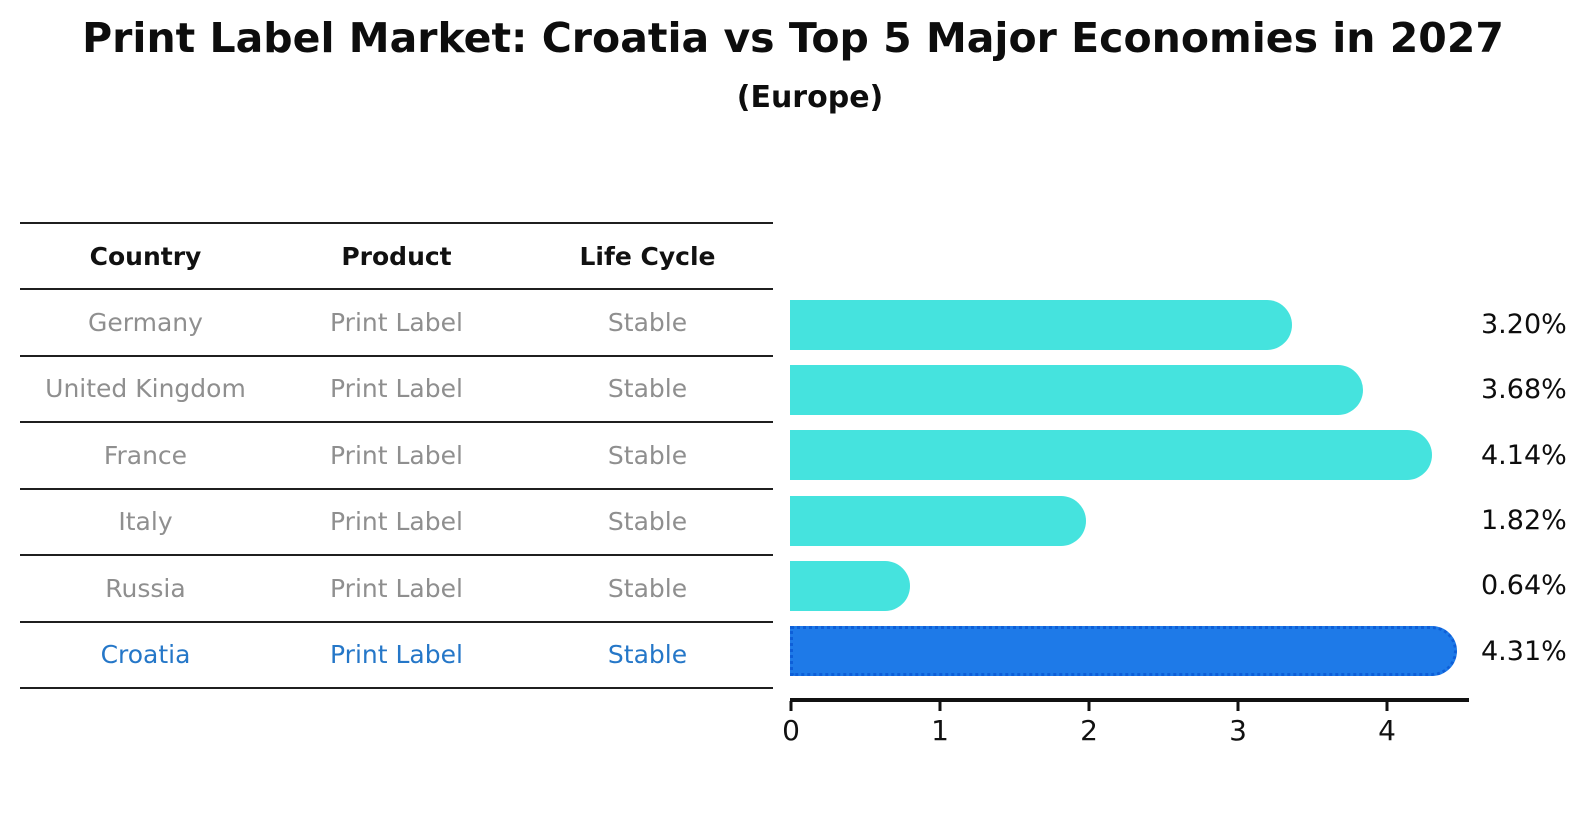  I want to click on column-header-life-cycle: Life Cycle, so click(647, 256).